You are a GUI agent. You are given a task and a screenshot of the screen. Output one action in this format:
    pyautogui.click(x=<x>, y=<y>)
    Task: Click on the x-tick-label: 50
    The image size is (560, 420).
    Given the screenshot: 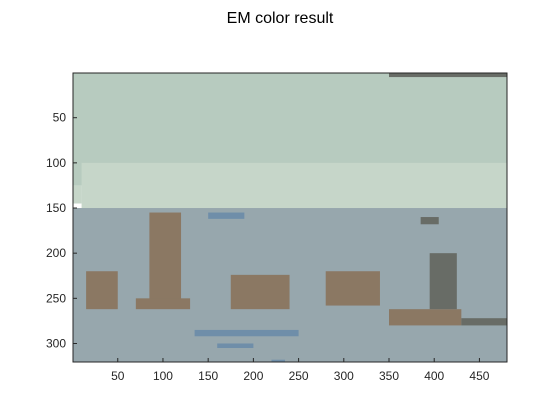 What is the action you would take?
    pyautogui.click(x=118, y=376)
    